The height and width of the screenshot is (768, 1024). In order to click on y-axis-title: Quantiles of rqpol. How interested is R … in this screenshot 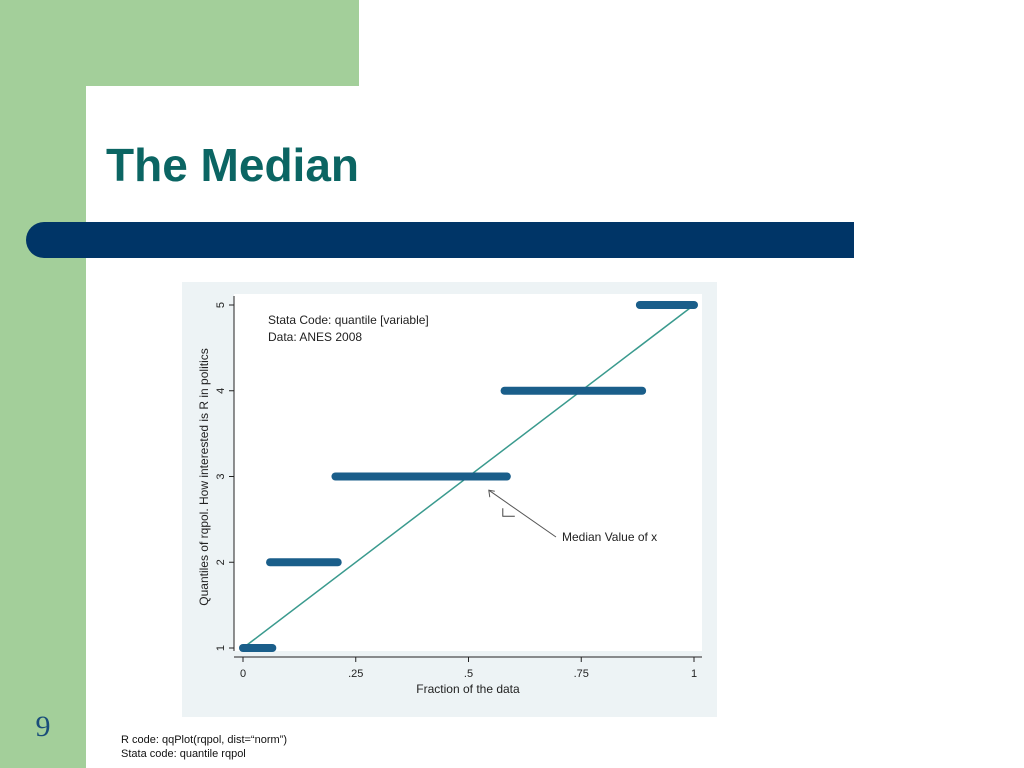, I will do `click(204, 476)`.